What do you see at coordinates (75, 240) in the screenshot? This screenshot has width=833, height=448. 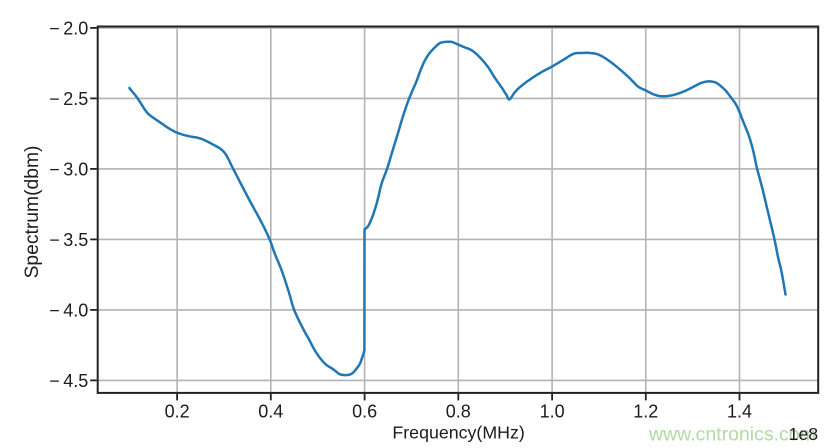 I see `svg-text: 3.5` at bounding box center [75, 240].